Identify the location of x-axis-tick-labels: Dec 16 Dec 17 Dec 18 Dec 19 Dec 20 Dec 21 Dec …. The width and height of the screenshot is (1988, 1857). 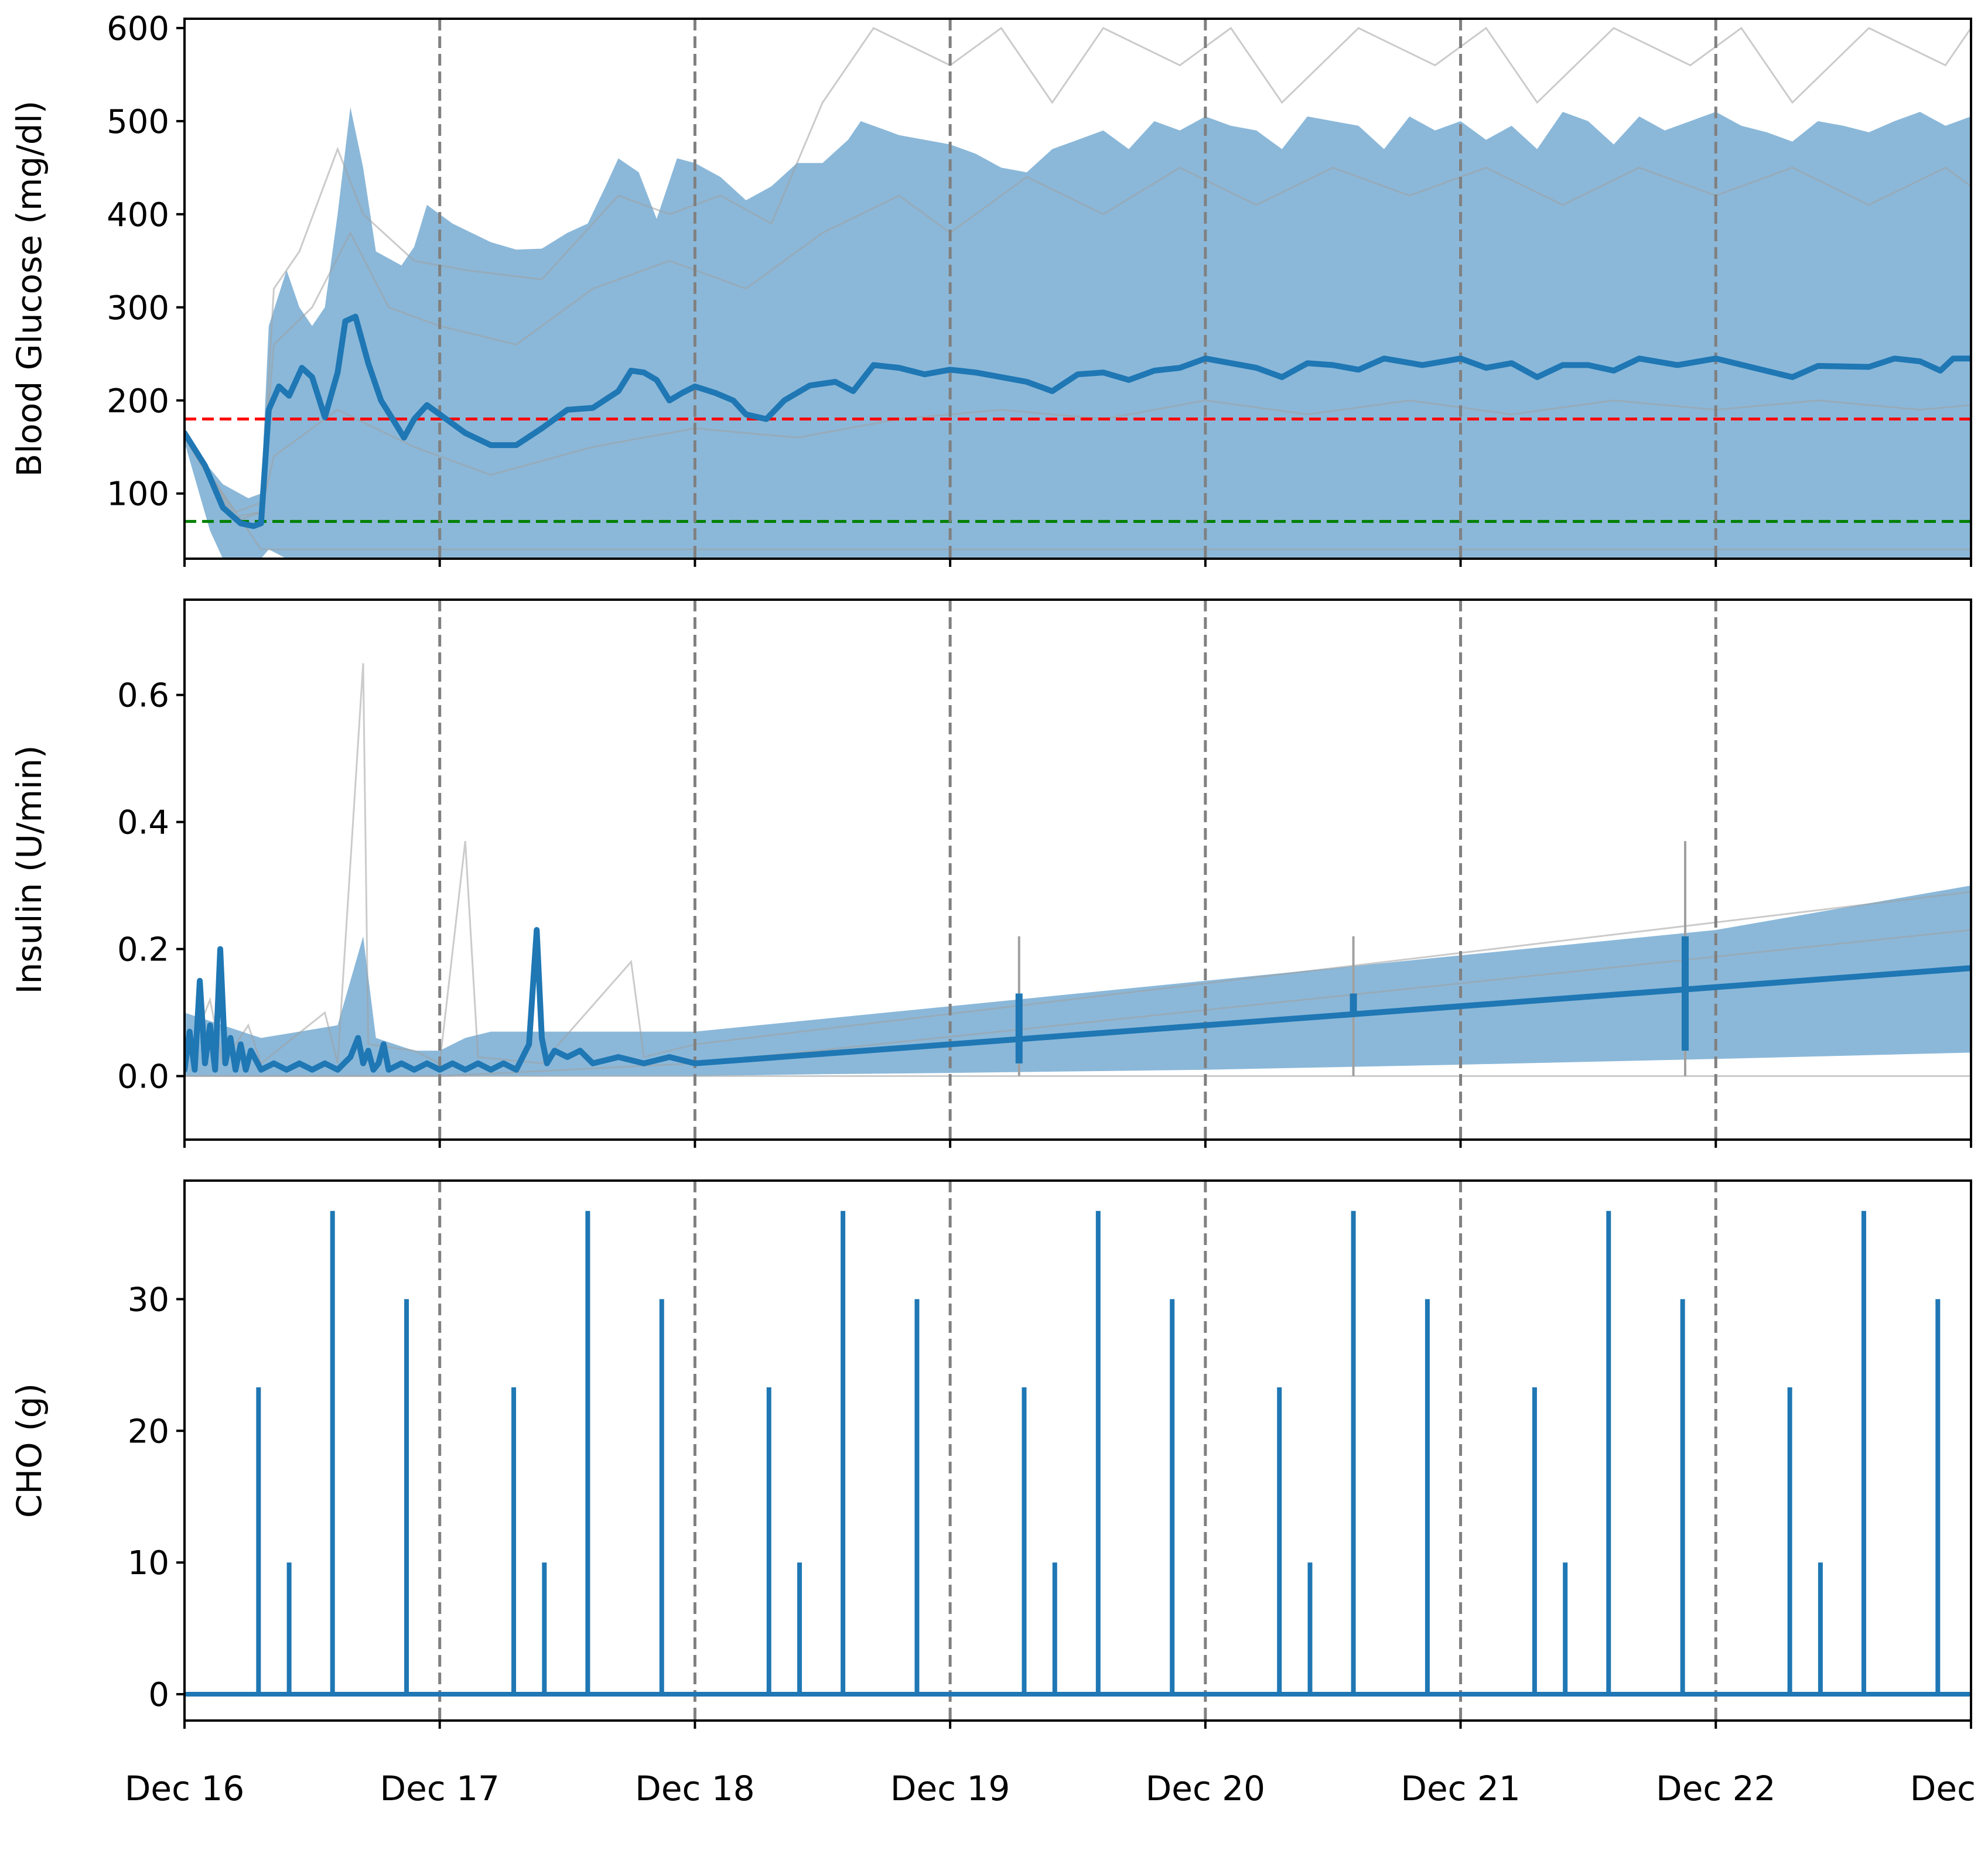
(1050, 1788).